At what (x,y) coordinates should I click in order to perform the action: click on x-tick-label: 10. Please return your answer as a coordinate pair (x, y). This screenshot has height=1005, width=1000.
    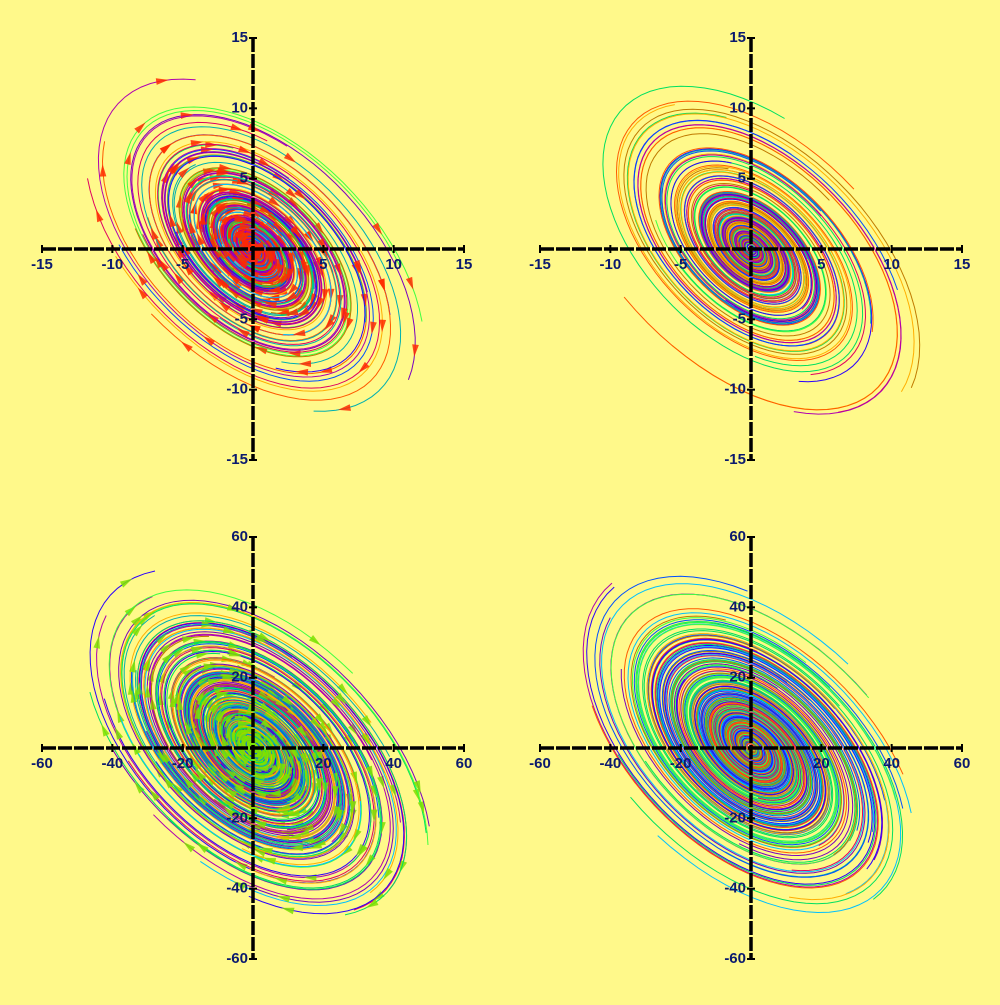
    Looking at the image, I should click on (891, 264).